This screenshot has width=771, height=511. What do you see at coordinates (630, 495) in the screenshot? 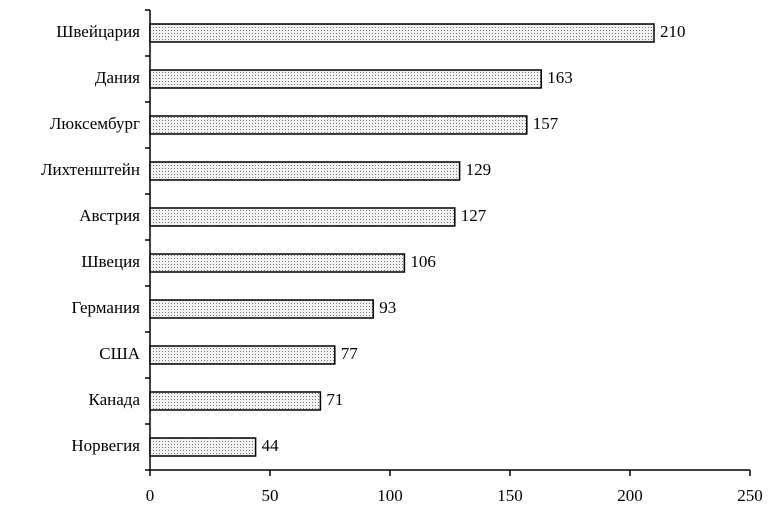
I see `x-tick-label: 200` at bounding box center [630, 495].